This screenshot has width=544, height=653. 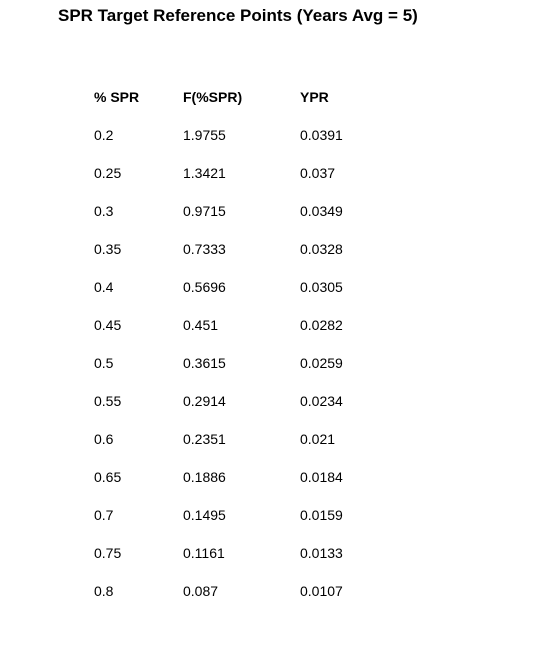 I want to click on f-spr-cell: 0.1886, so click(x=204, y=477).